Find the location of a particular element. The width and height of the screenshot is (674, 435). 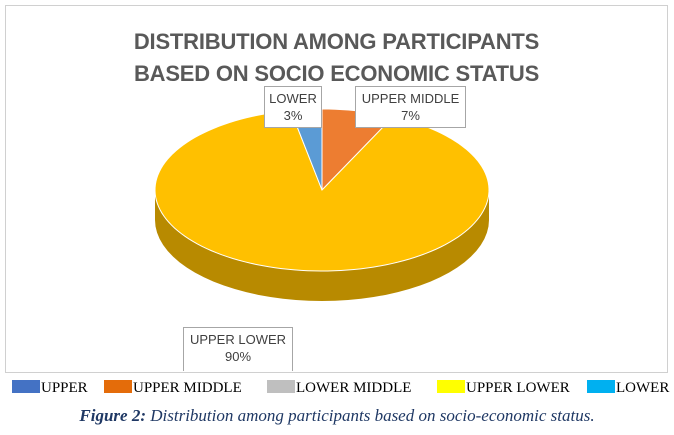

data-label-upper-middle-value: 7% is located at coordinates (410, 115).